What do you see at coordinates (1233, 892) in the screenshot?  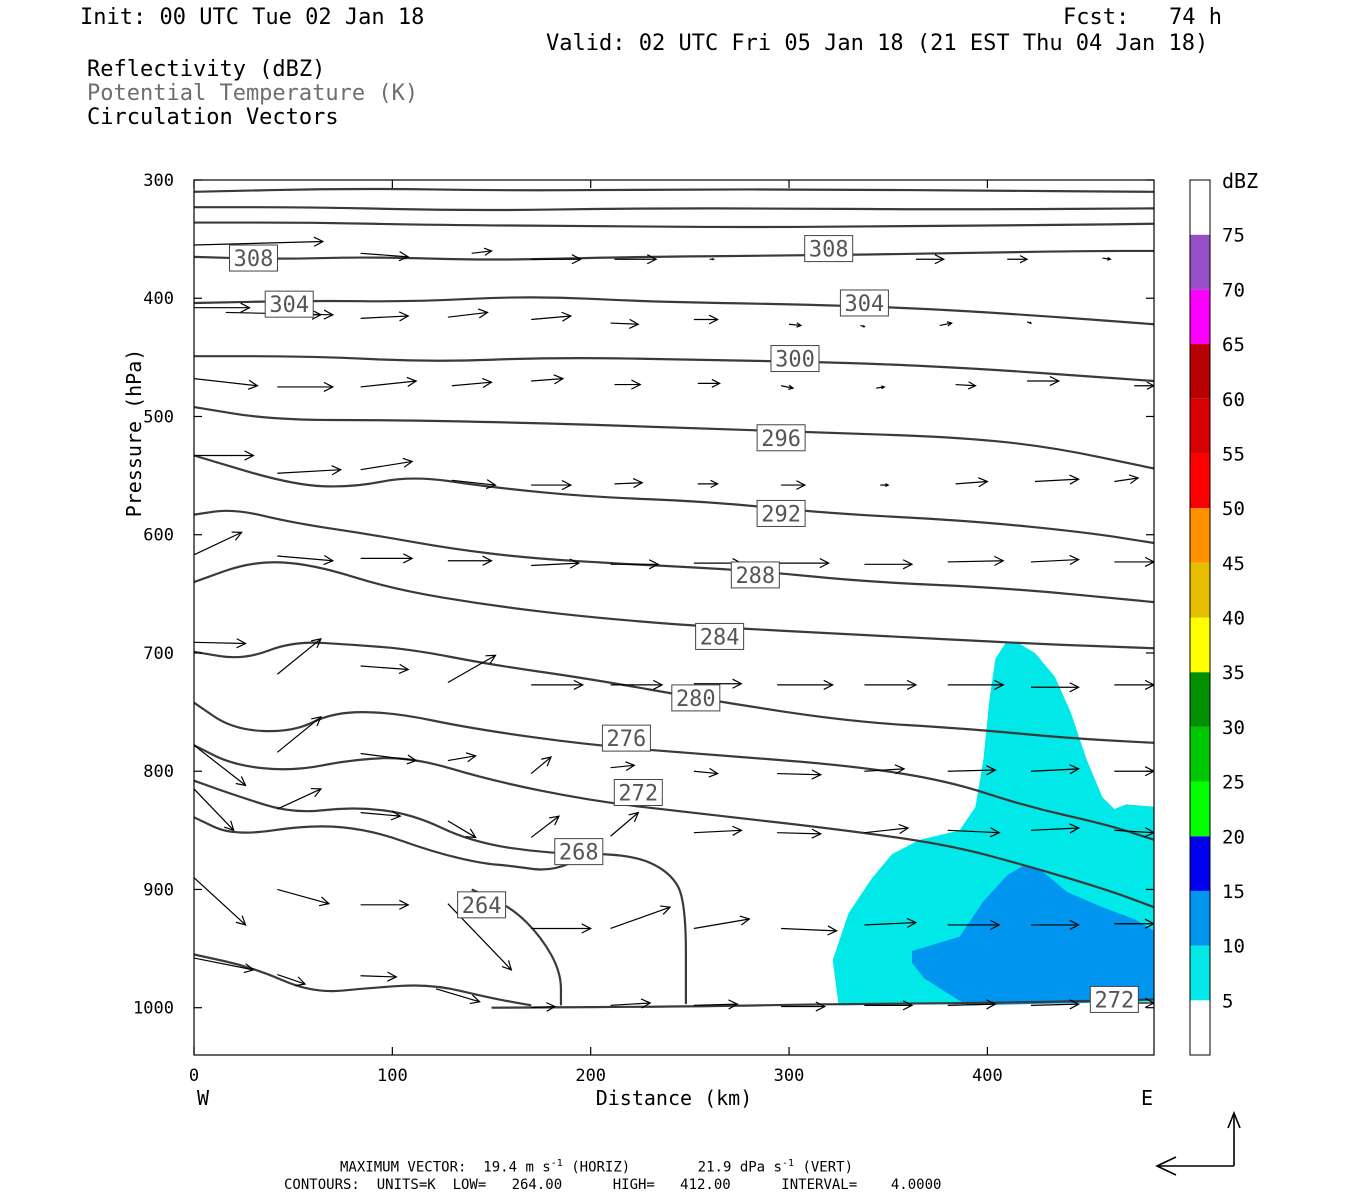 I see `colorbar-label: 15` at bounding box center [1233, 892].